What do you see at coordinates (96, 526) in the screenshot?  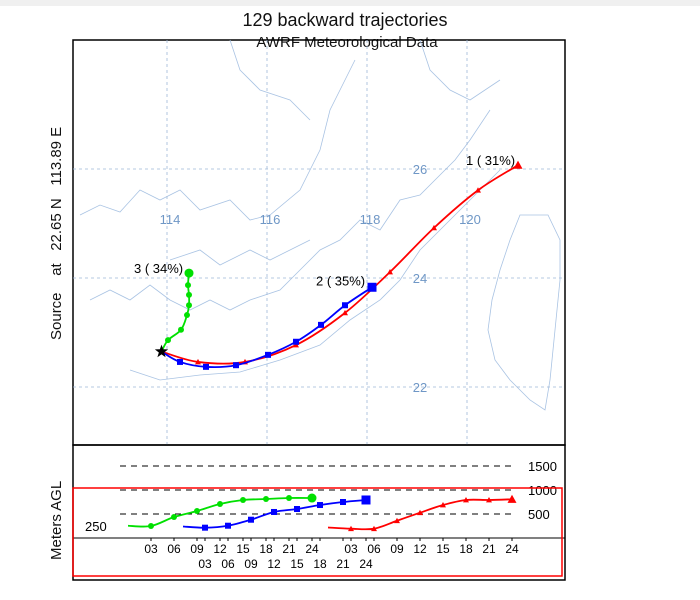 I see `height-min-label: 250` at bounding box center [96, 526].